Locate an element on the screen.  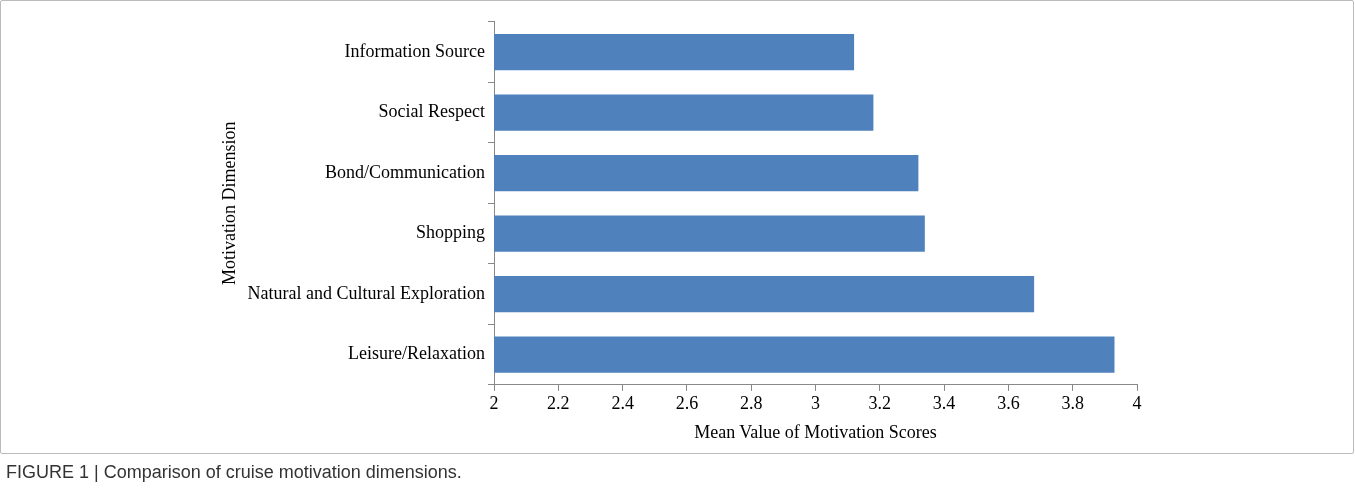
x-tick-label: 2.6 is located at coordinates (687, 403).